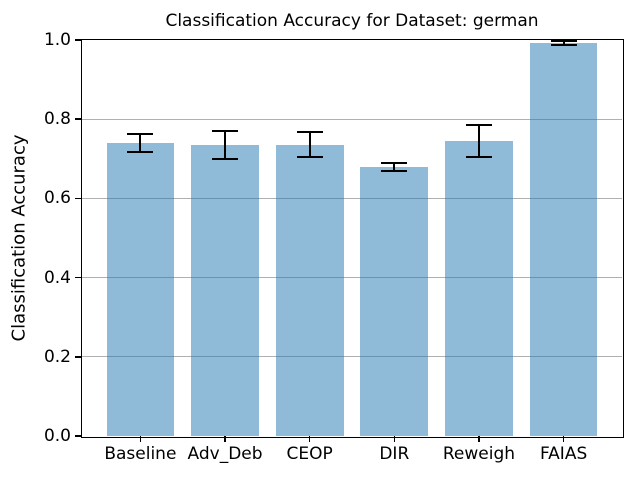 Image resolution: width=640 pixels, height=480 pixels. What do you see at coordinates (225, 290) in the screenshot?
I see `bar-adv_deb` at bounding box center [225, 290].